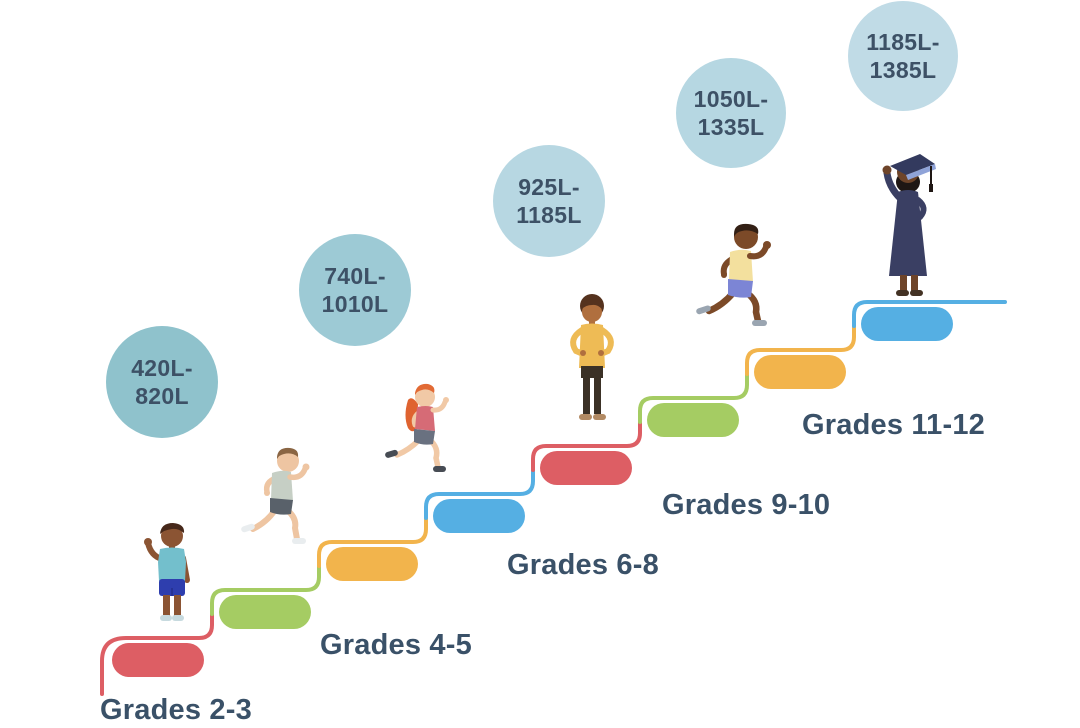 This screenshot has width=1080, height=728. What do you see at coordinates (162, 367) in the screenshot?
I see `lexile-range-line1: 420L-` at bounding box center [162, 367].